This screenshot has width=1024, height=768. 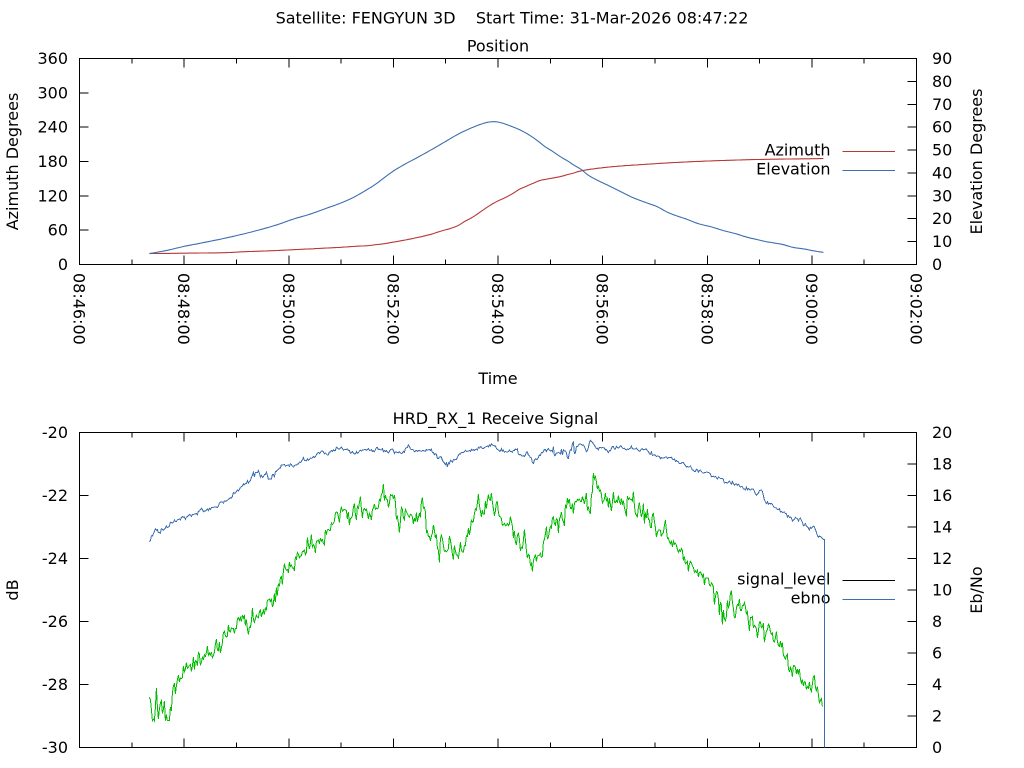 I want to click on svg-text: Time, so click(x=497, y=378).